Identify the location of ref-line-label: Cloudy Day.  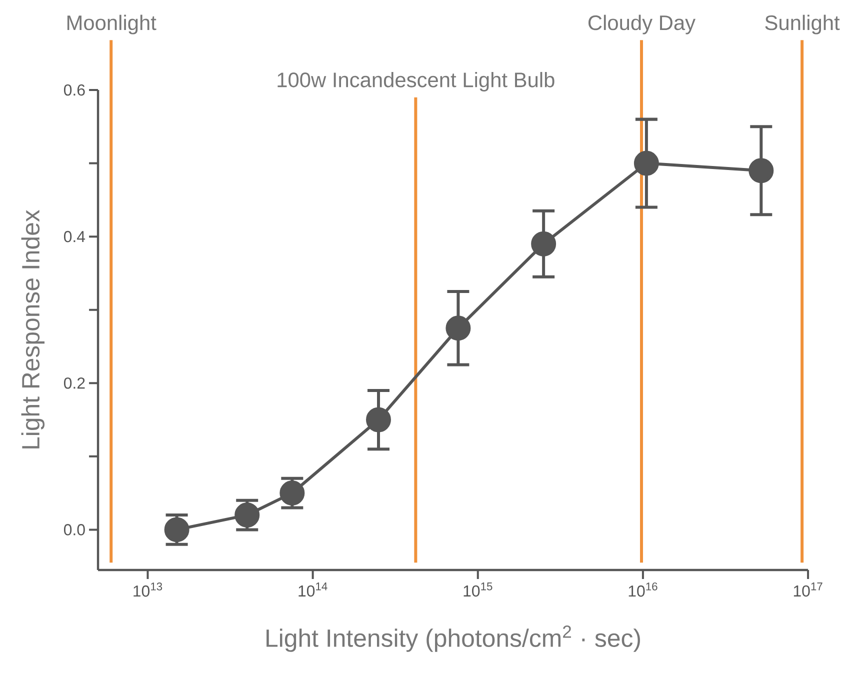
(642, 24).